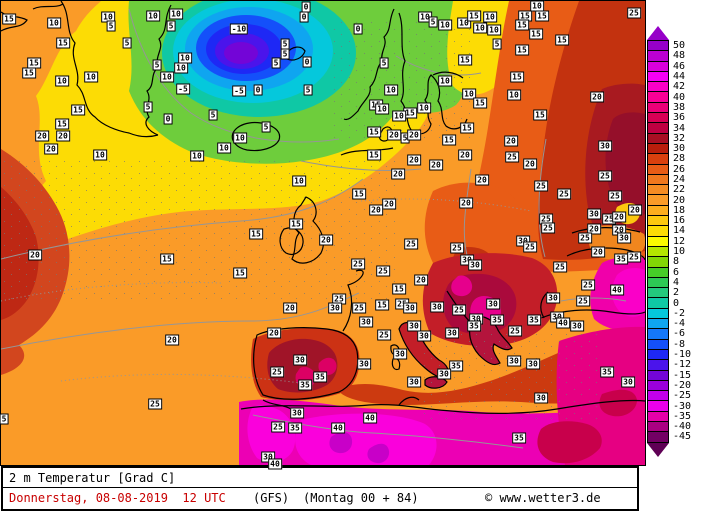  Describe the element at coordinates (239, 29) in the screenshot. I see `temp-label: -10` at that location.